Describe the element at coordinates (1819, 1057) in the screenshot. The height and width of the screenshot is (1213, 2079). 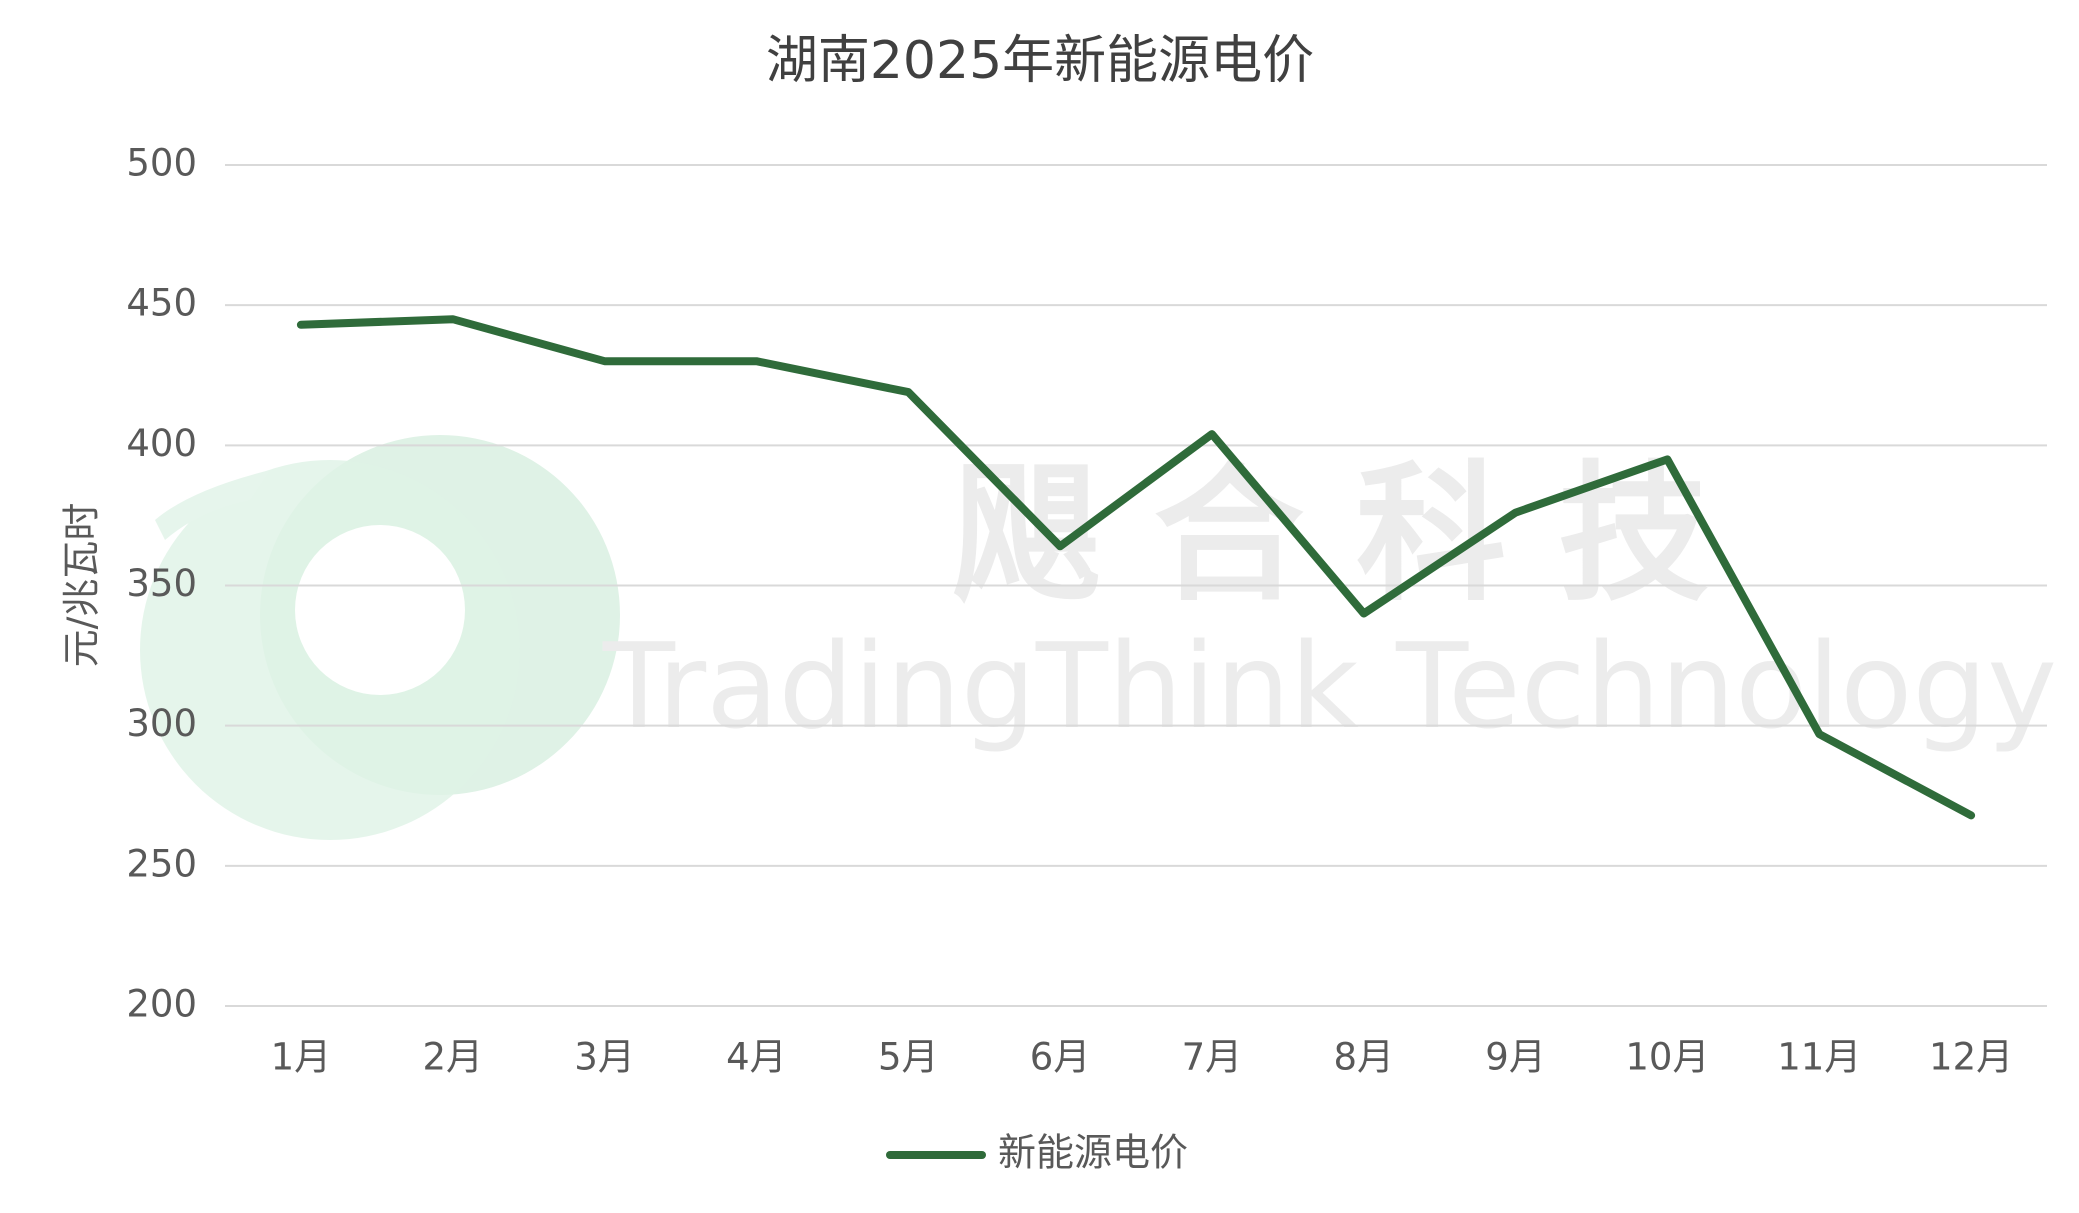
I see `x-tick-label: 11月` at that location.